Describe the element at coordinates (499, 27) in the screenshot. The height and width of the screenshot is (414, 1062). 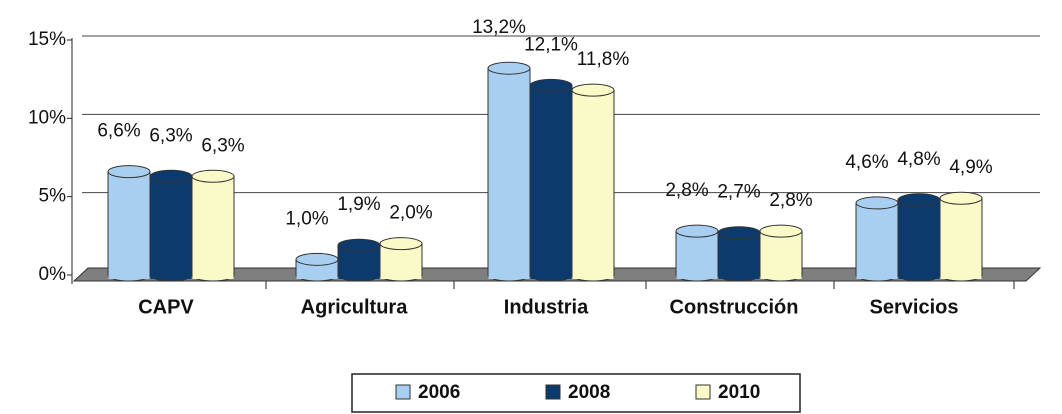
I see `value-label: 13,2%` at that location.